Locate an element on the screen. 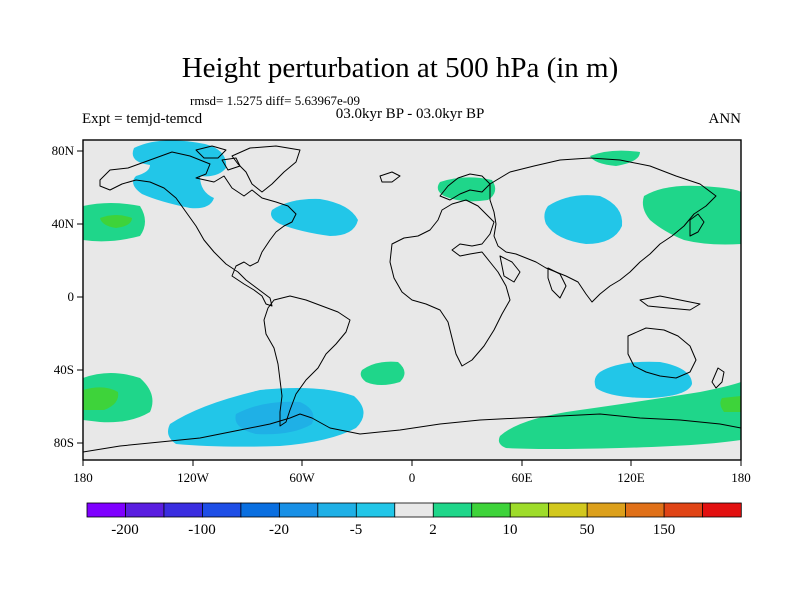 The width and height of the screenshot is (800, 600). colorbar-label: -100 is located at coordinates (202, 530).